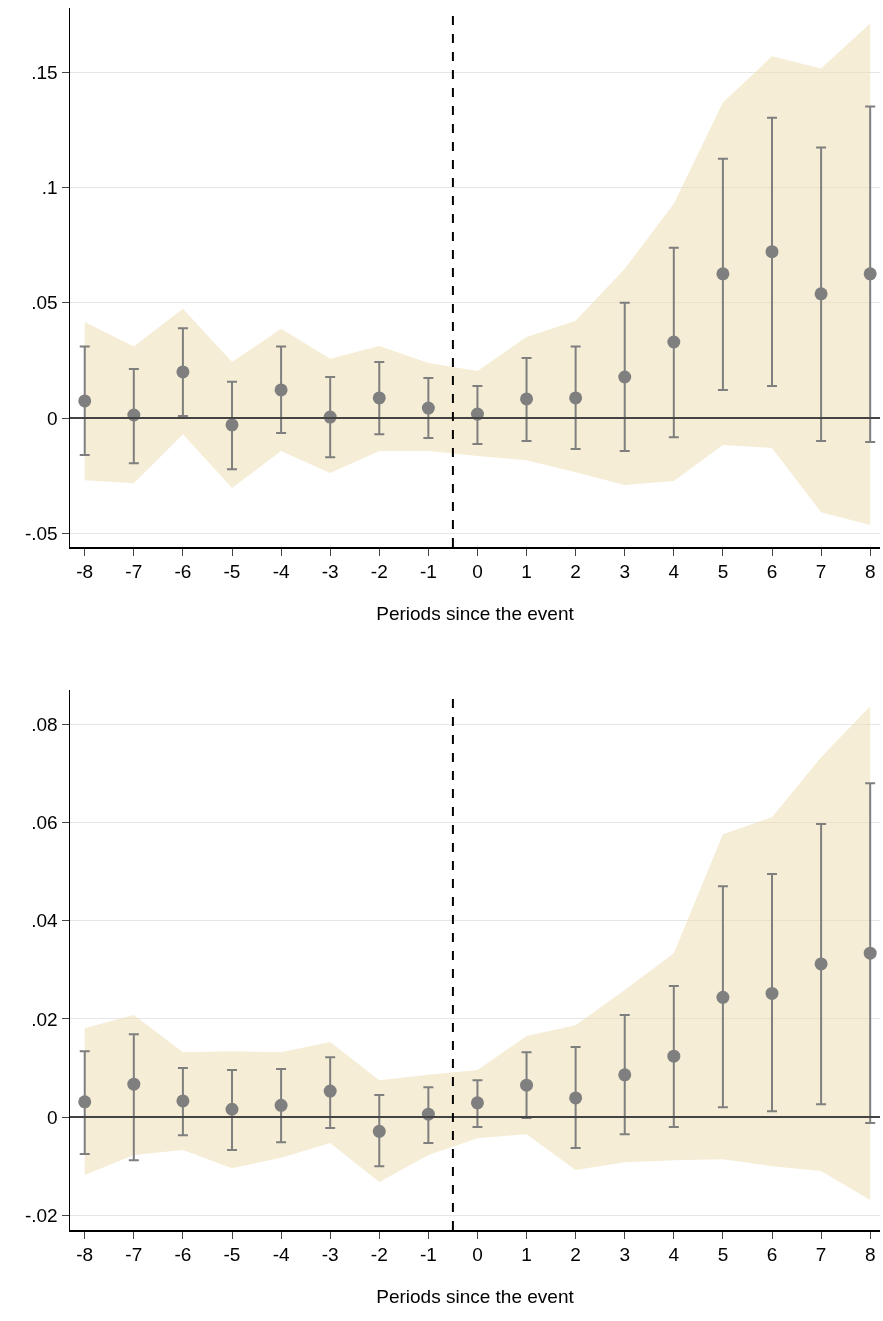 The image size is (883, 1321). I want to click on y-tick-label: .1, so click(49, 188).